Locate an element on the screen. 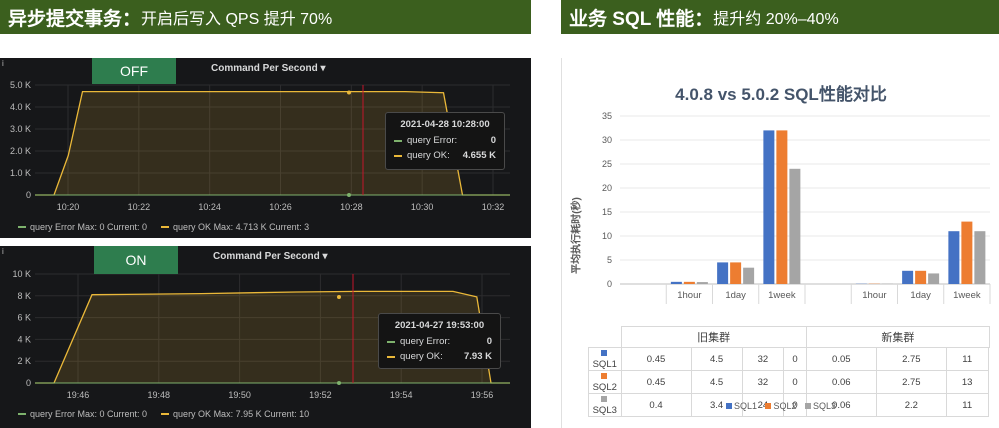  x-tick-label: 10:32 is located at coordinates (493, 207).